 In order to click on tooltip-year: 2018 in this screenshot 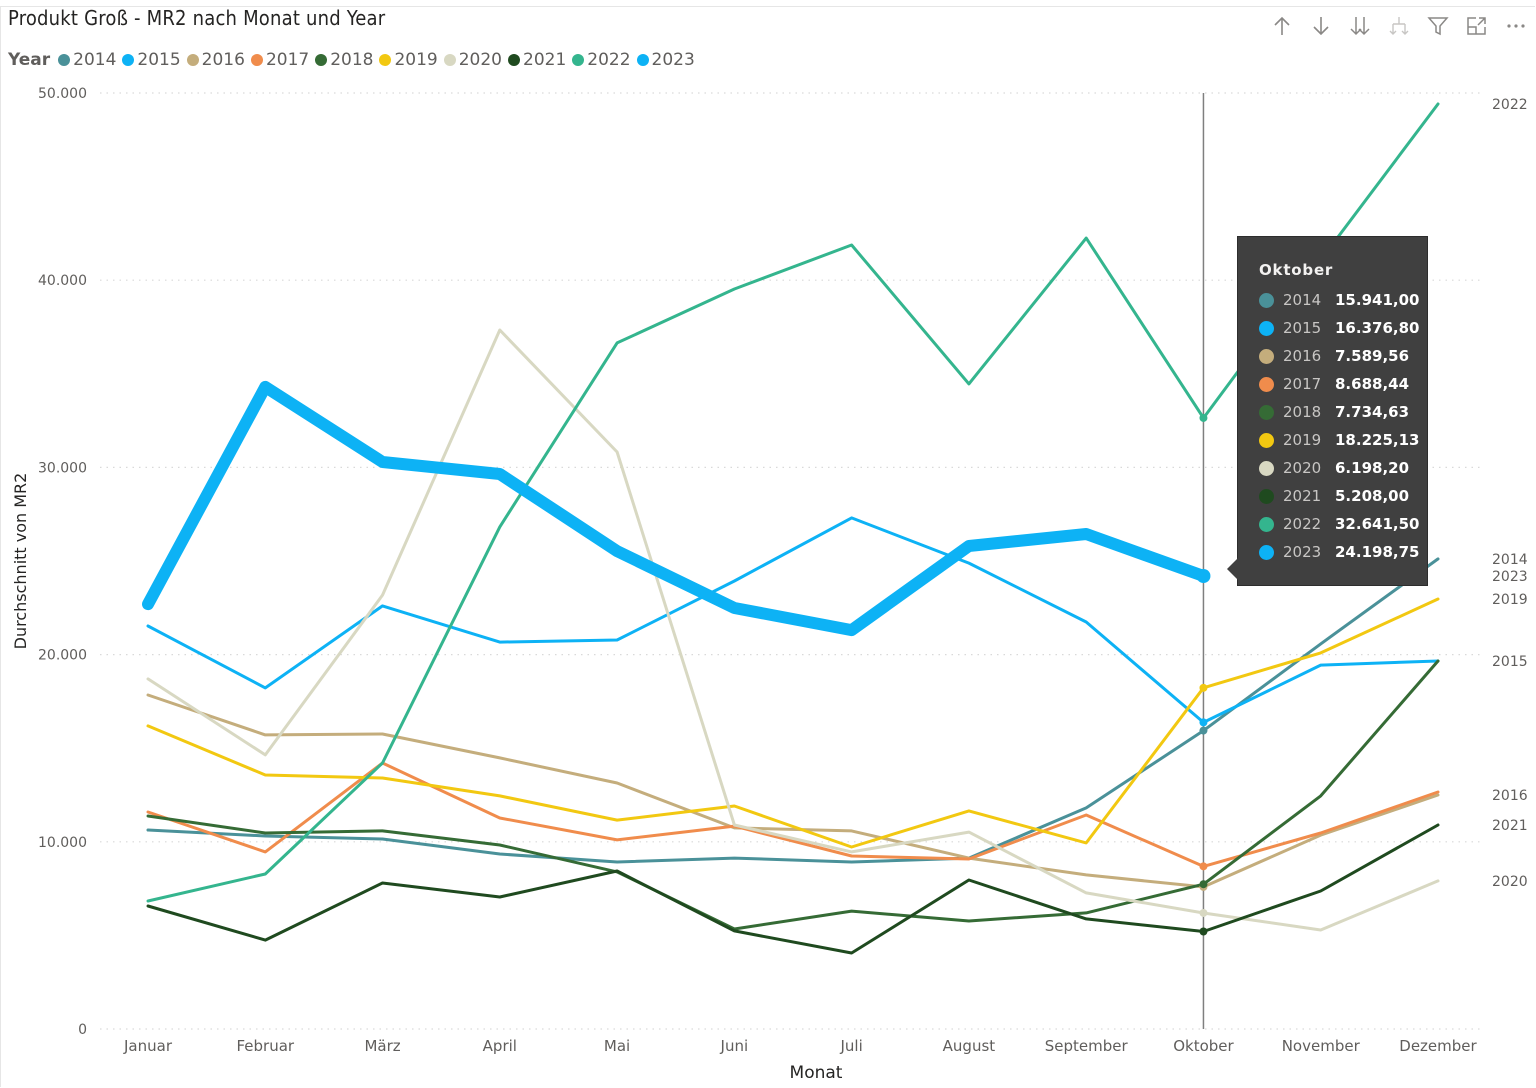, I will do `click(1302, 412)`.